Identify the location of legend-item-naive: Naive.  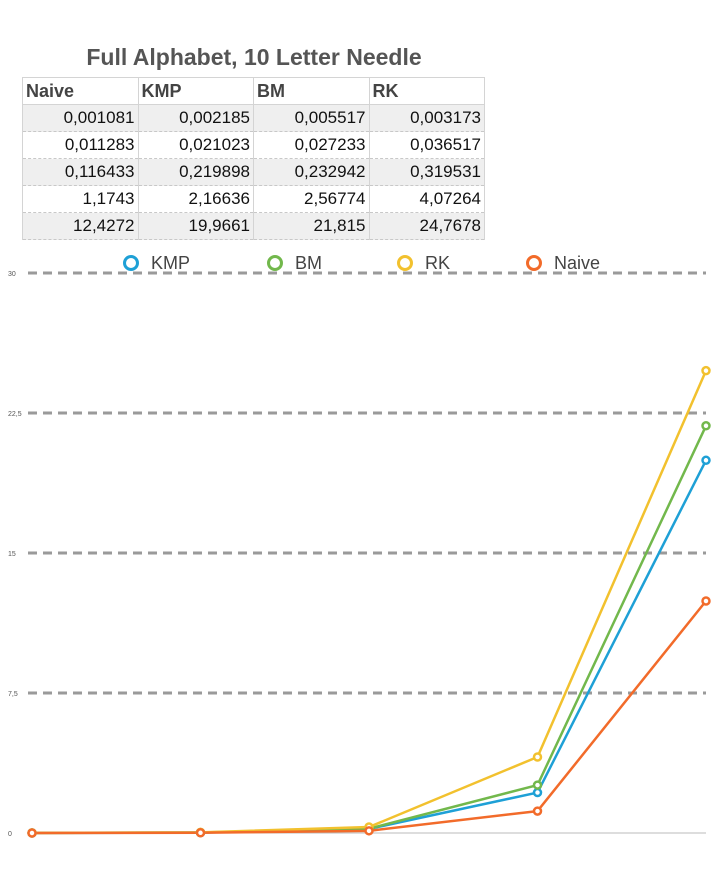
(563, 263).